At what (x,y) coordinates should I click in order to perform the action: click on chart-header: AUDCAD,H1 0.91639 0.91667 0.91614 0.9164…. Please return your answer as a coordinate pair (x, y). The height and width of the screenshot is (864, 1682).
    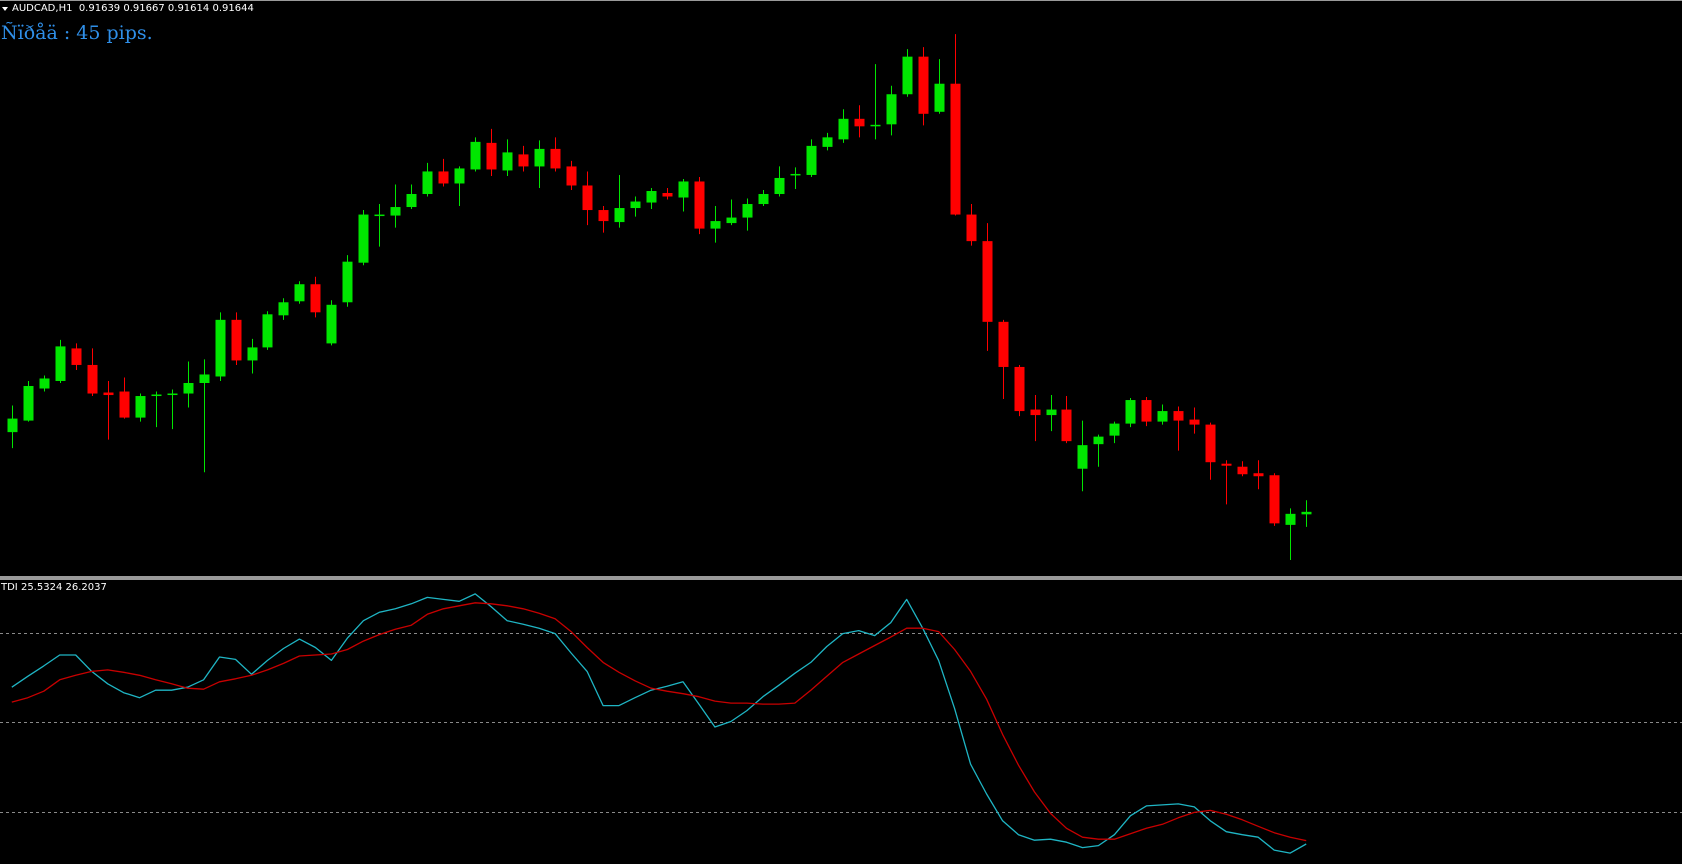
    Looking at the image, I should click on (133, 8).